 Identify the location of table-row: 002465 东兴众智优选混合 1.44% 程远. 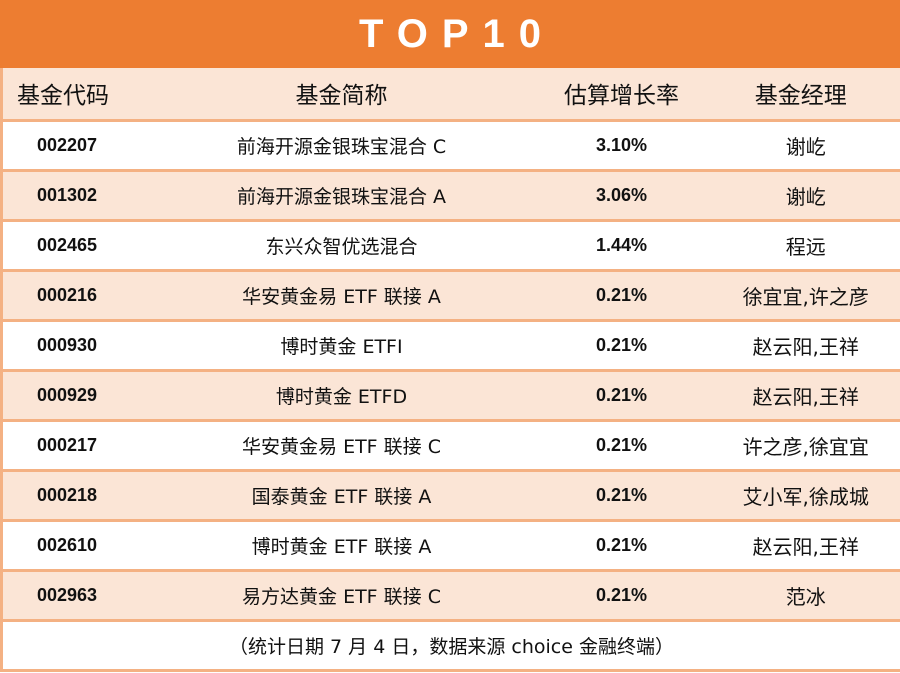
(450, 246).